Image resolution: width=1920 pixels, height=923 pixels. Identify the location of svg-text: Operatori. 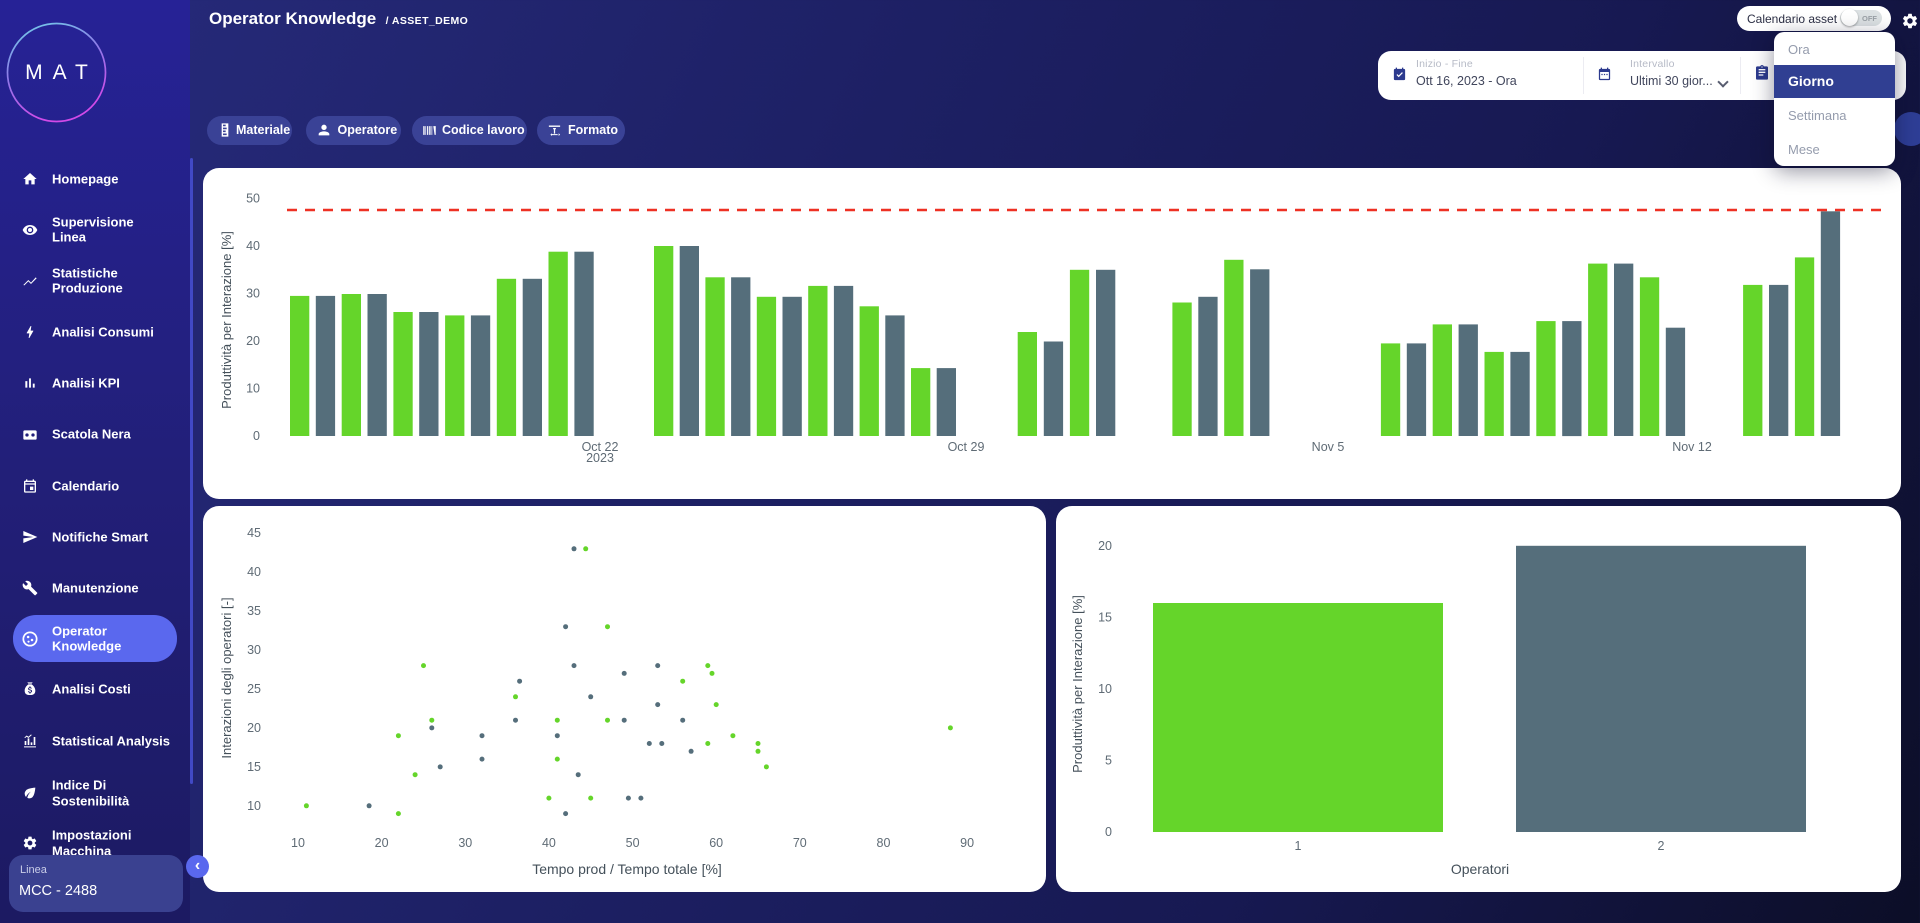
(1480, 869).